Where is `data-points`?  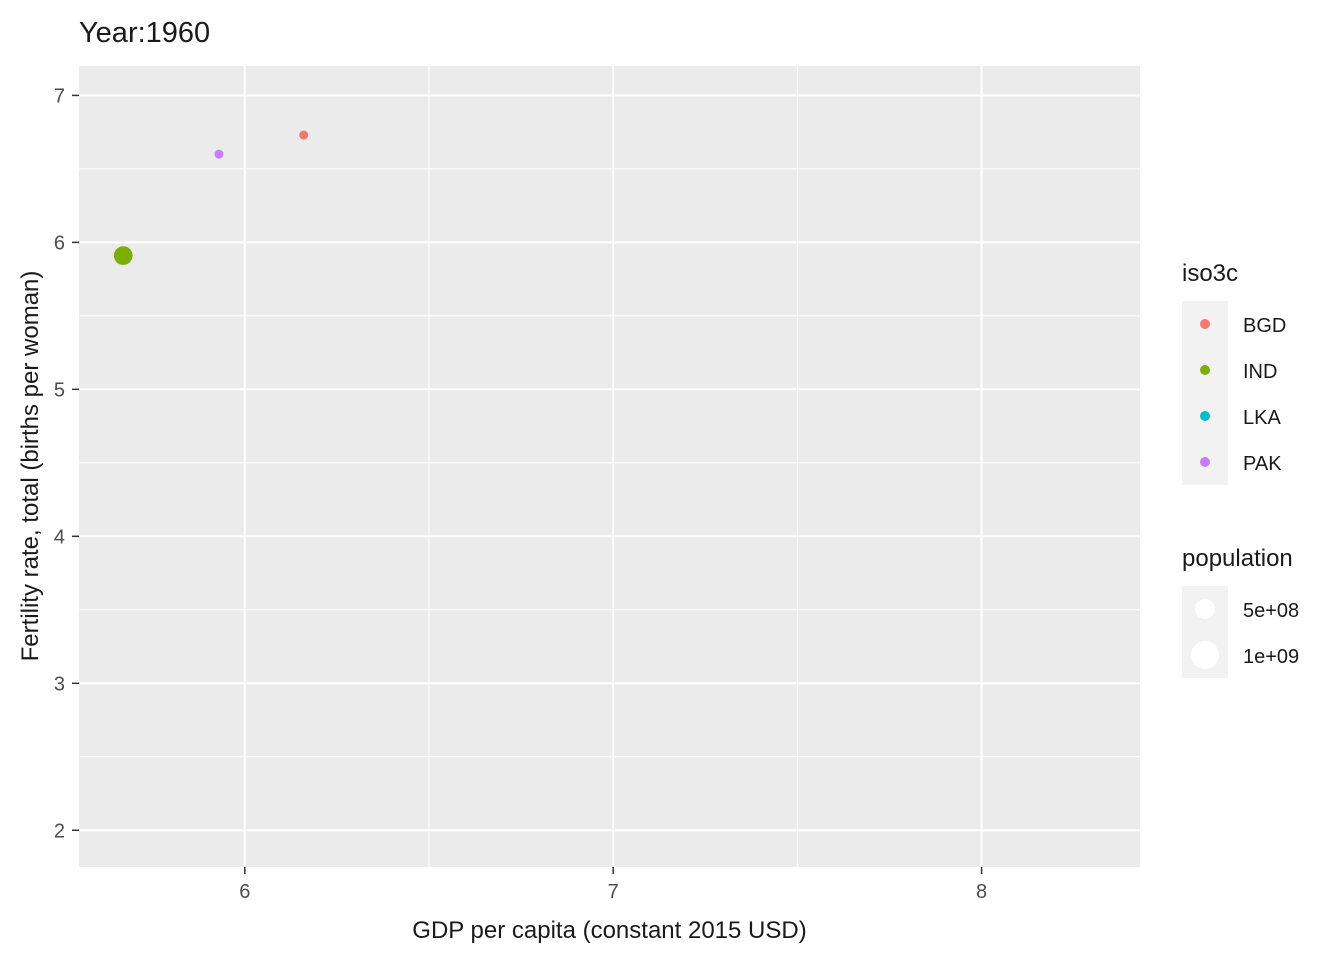
data-points is located at coordinates (211, 197).